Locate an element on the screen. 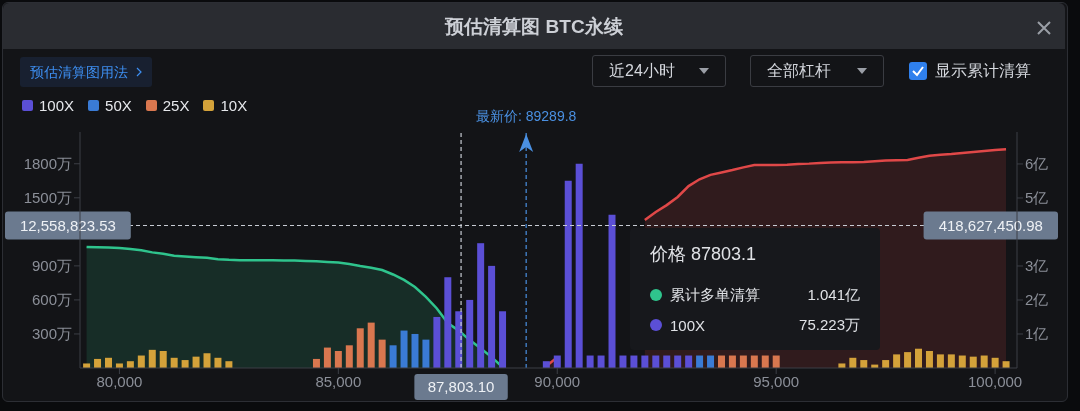 The width and height of the screenshot is (1080, 411). x-tick-label: 100,000 is located at coordinates (995, 381).